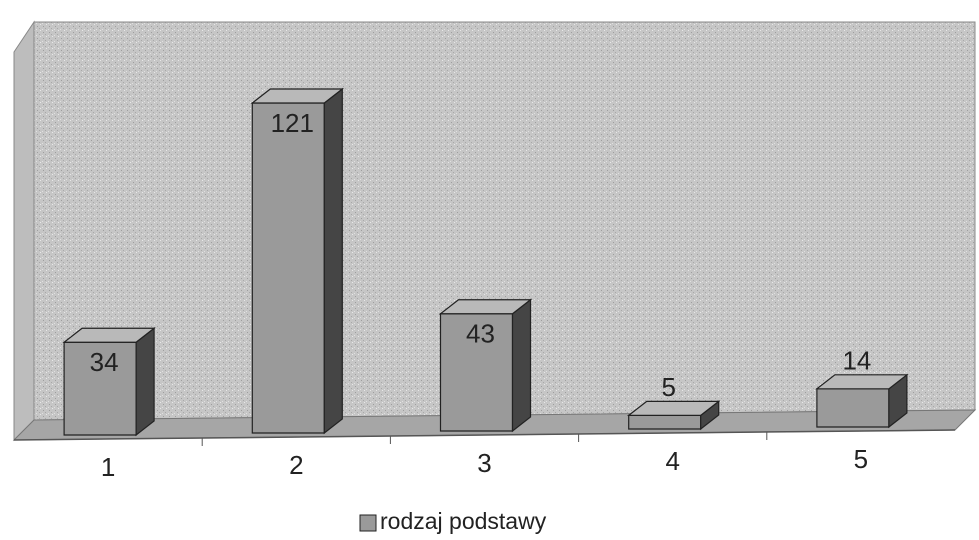 The height and width of the screenshot is (540, 979). Describe the element at coordinates (463, 521) in the screenshot. I see `legend-label: rodzaj podstawy` at that location.